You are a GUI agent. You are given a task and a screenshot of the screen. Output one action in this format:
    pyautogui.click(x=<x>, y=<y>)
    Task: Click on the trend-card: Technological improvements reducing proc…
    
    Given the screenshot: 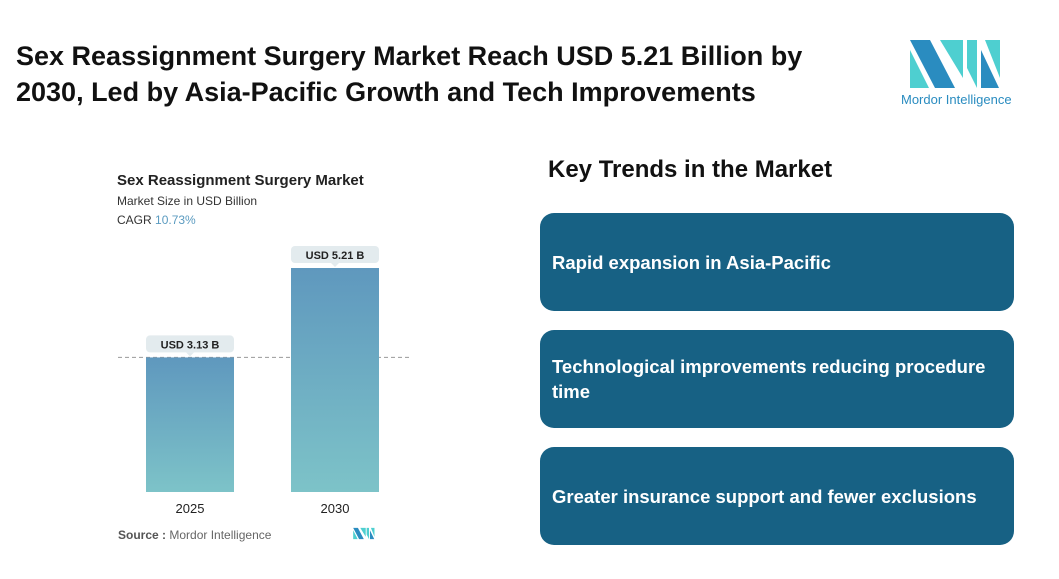 What is the action you would take?
    pyautogui.click(x=777, y=379)
    